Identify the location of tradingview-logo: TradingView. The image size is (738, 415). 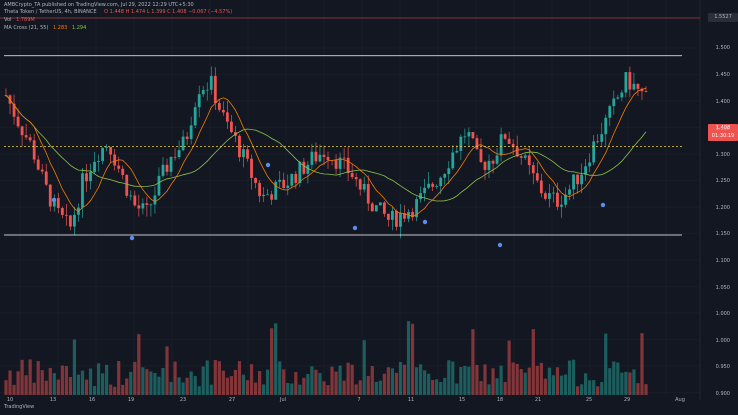
(19, 407).